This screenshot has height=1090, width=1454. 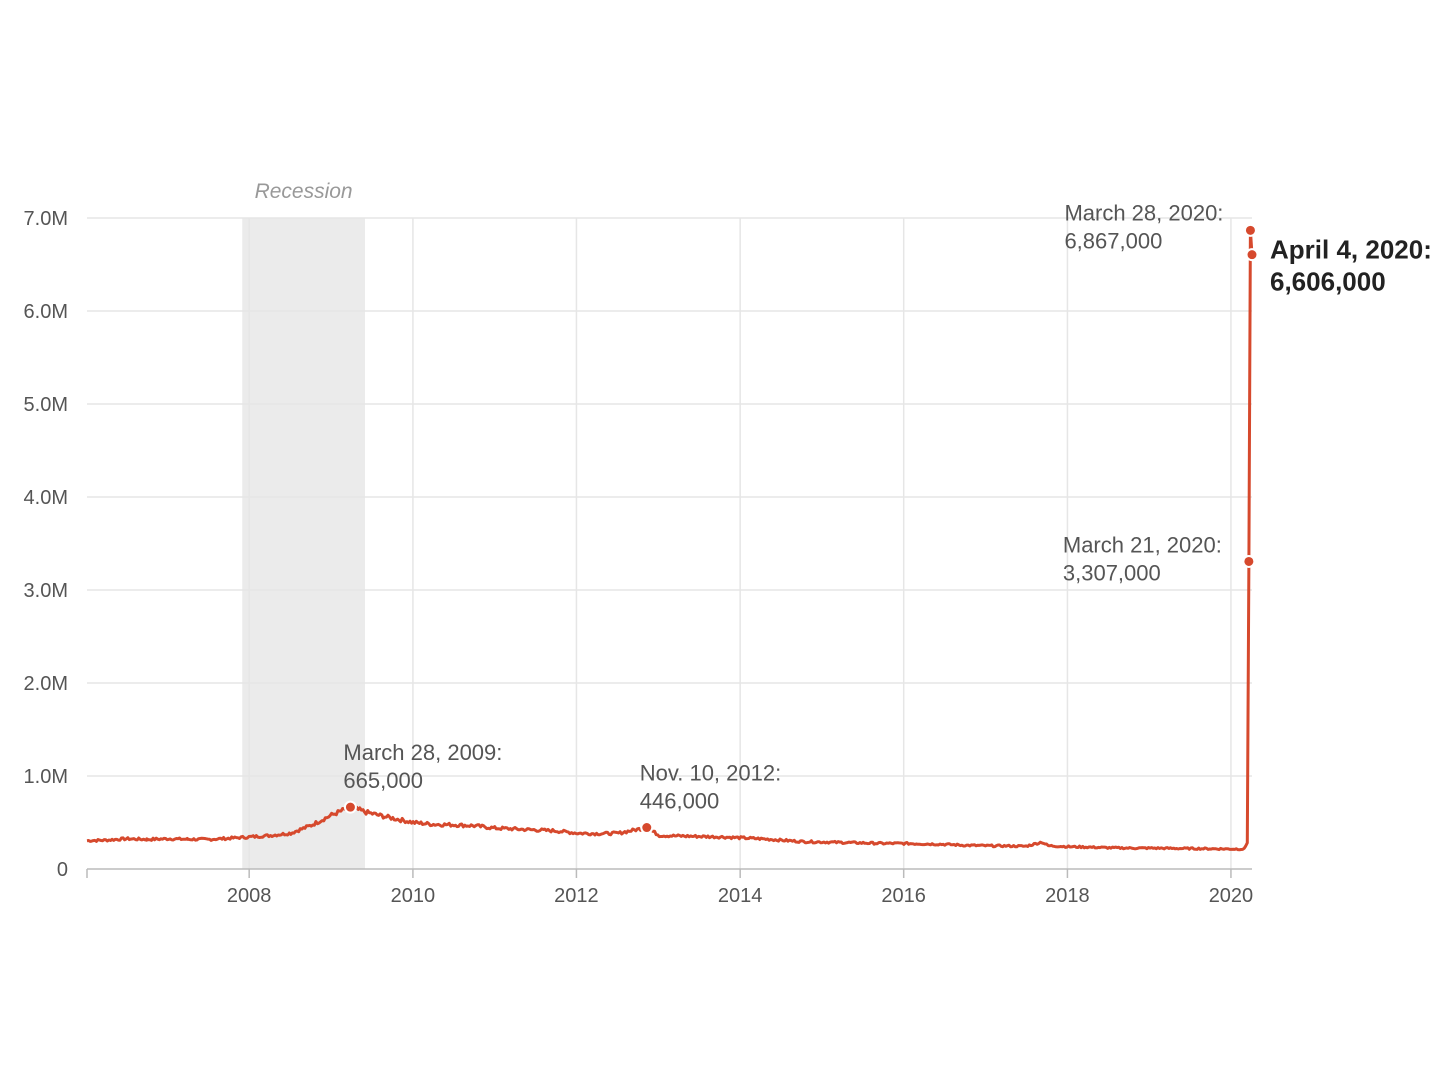 What do you see at coordinates (710, 773) in the screenshot?
I see `annotation-label-date: Nov. 10, 2012:` at bounding box center [710, 773].